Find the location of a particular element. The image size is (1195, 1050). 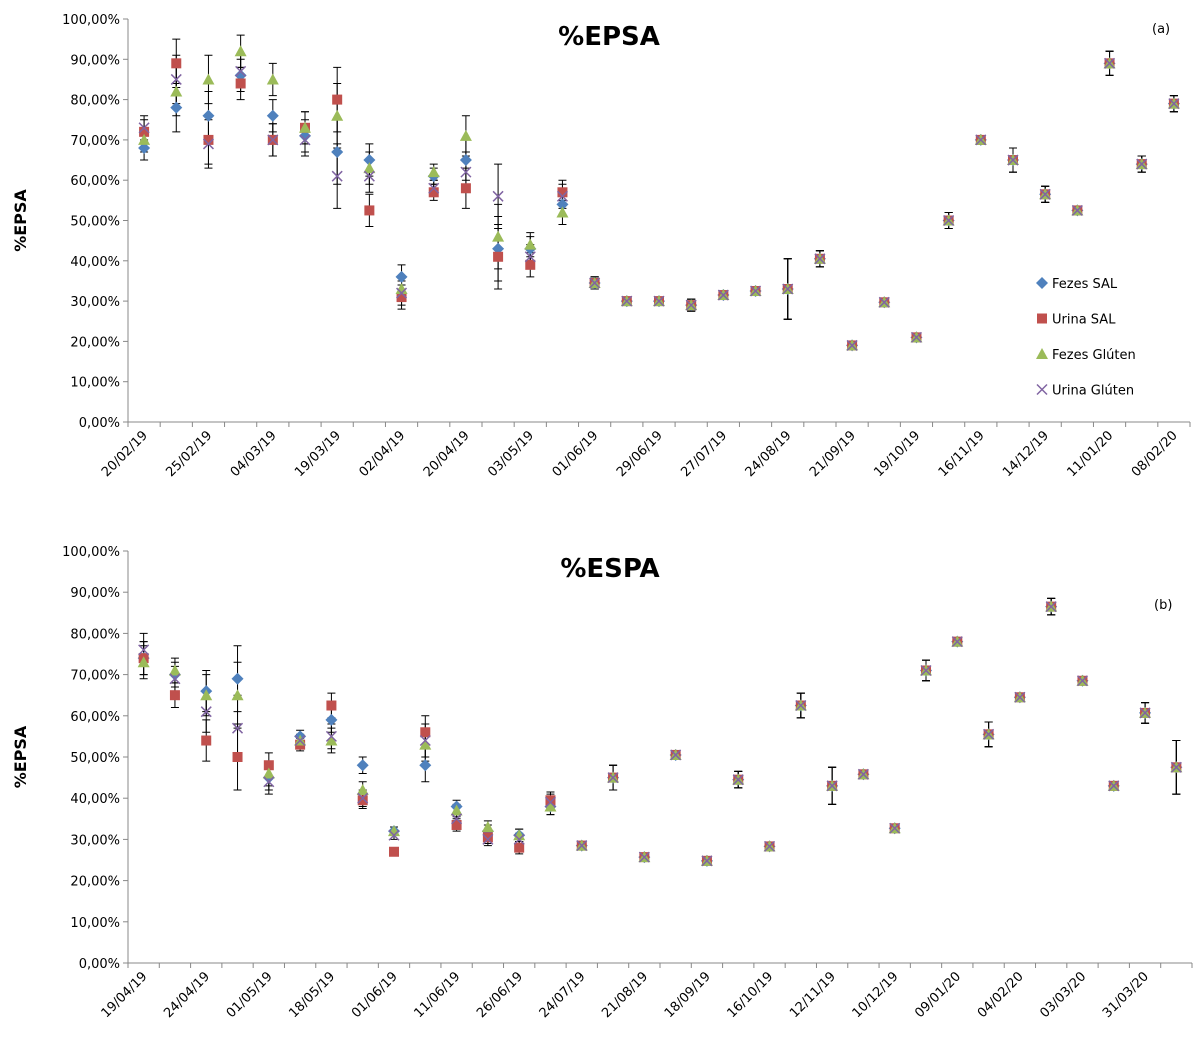

x-tick-label: 04/03/19 is located at coordinates (254, 454).